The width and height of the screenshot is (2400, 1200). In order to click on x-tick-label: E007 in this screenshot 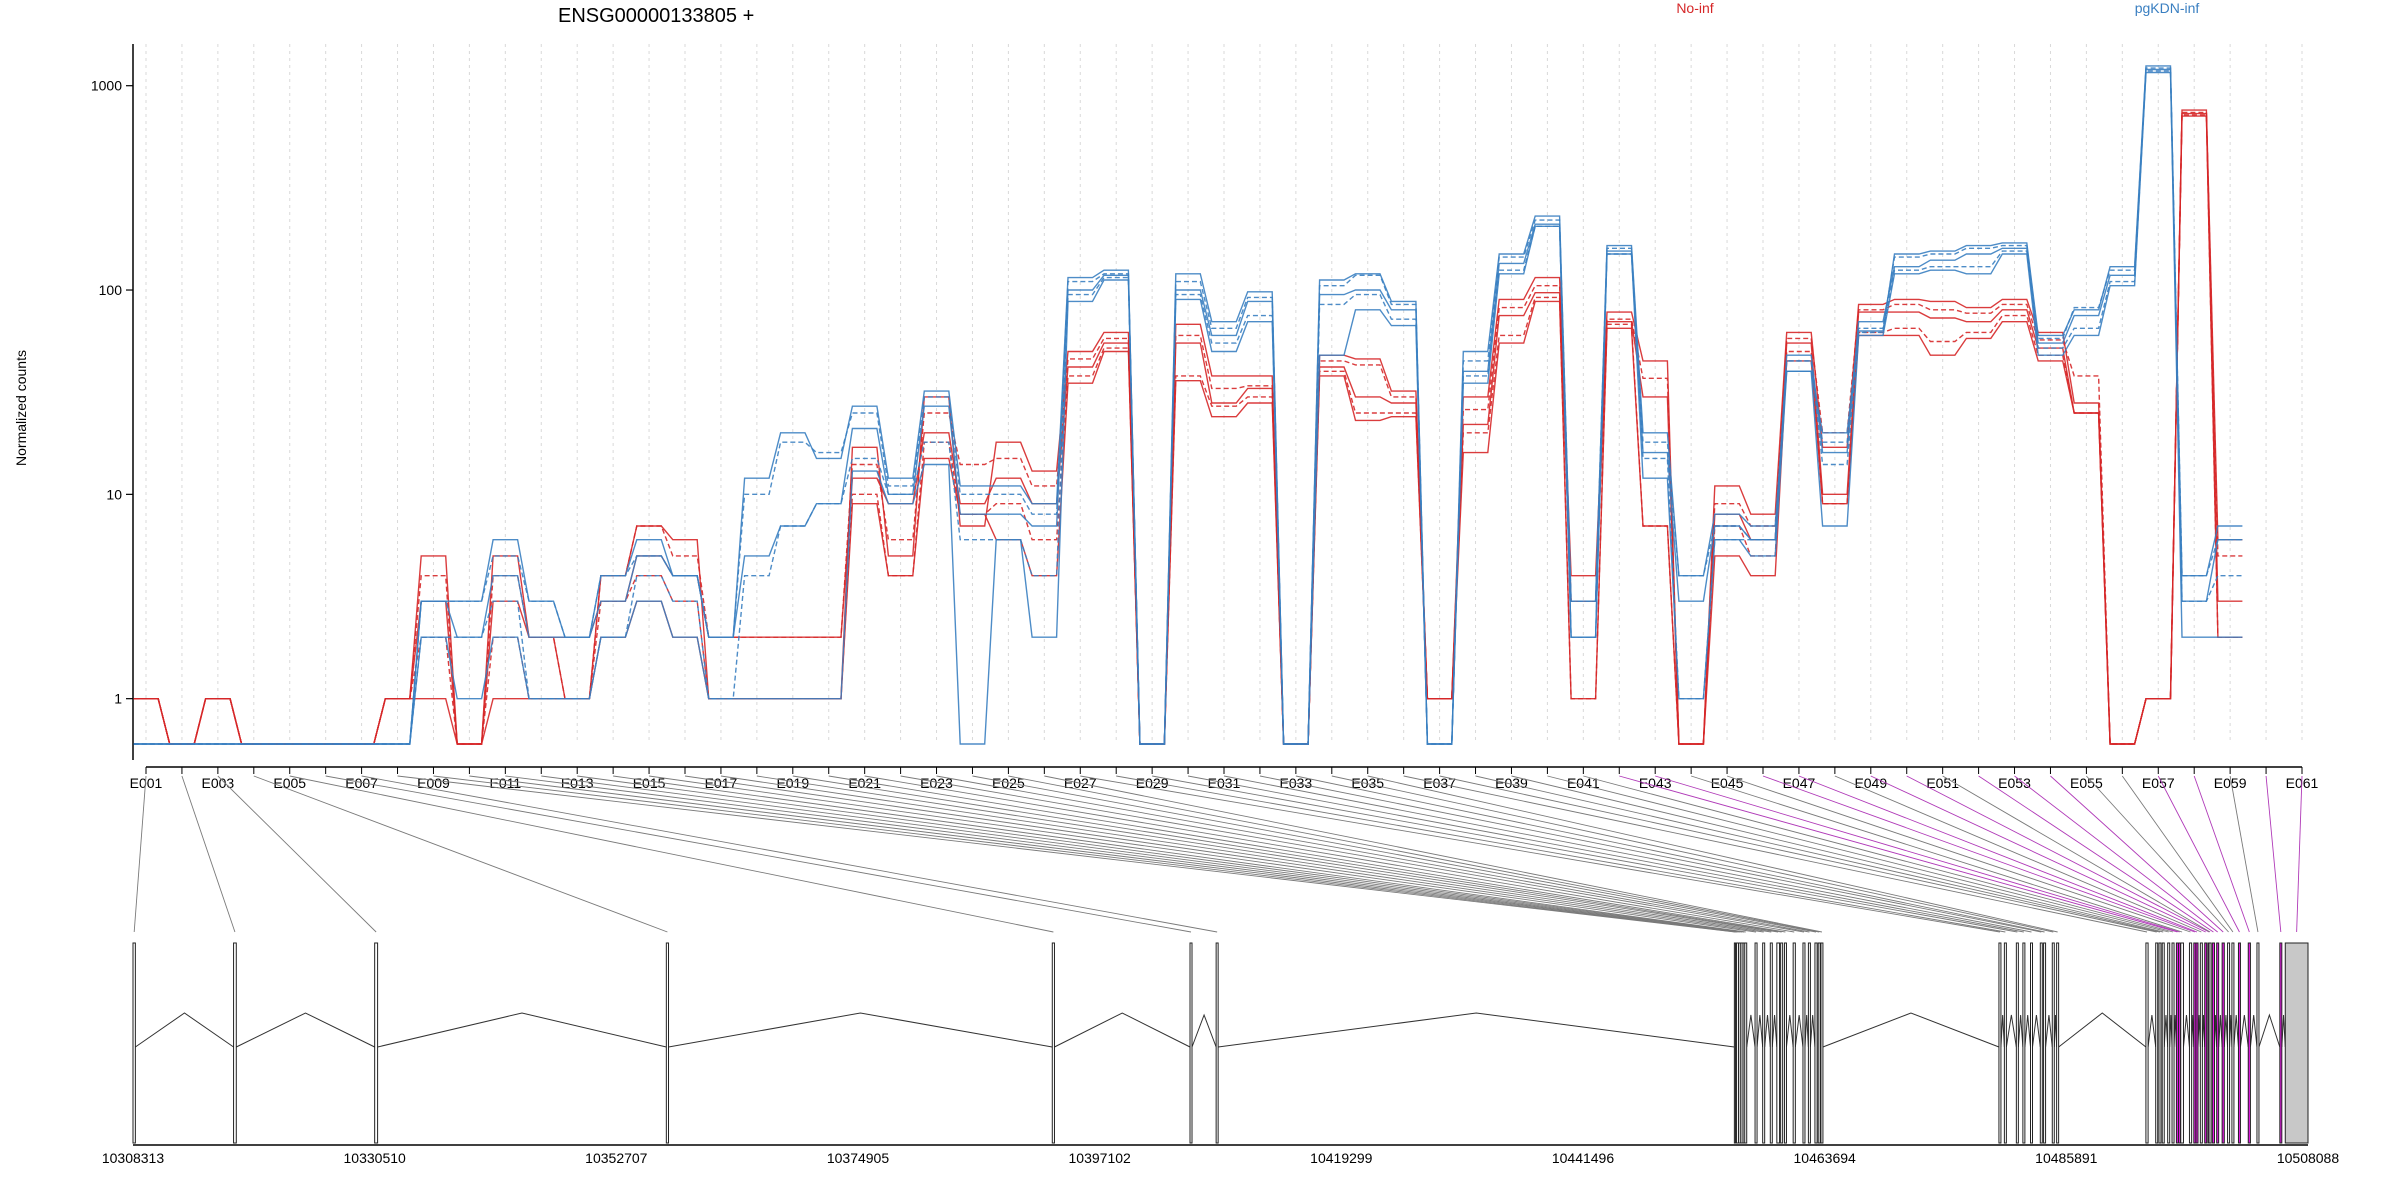, I will do `click(361, 783)`.